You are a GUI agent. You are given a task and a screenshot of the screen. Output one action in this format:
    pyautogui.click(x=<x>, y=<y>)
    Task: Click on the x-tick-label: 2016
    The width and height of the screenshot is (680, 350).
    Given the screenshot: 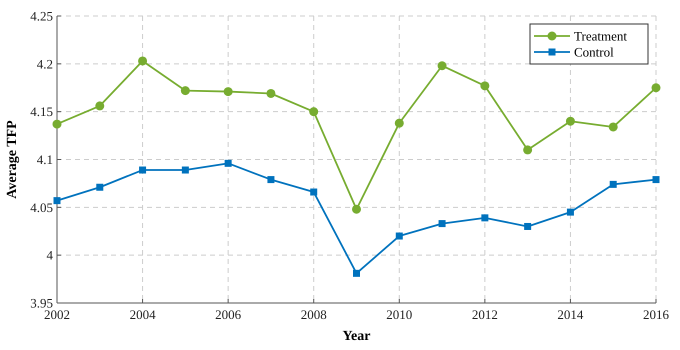 What is the action you would take?
    pyautogui.click(x=656, y=314)
    